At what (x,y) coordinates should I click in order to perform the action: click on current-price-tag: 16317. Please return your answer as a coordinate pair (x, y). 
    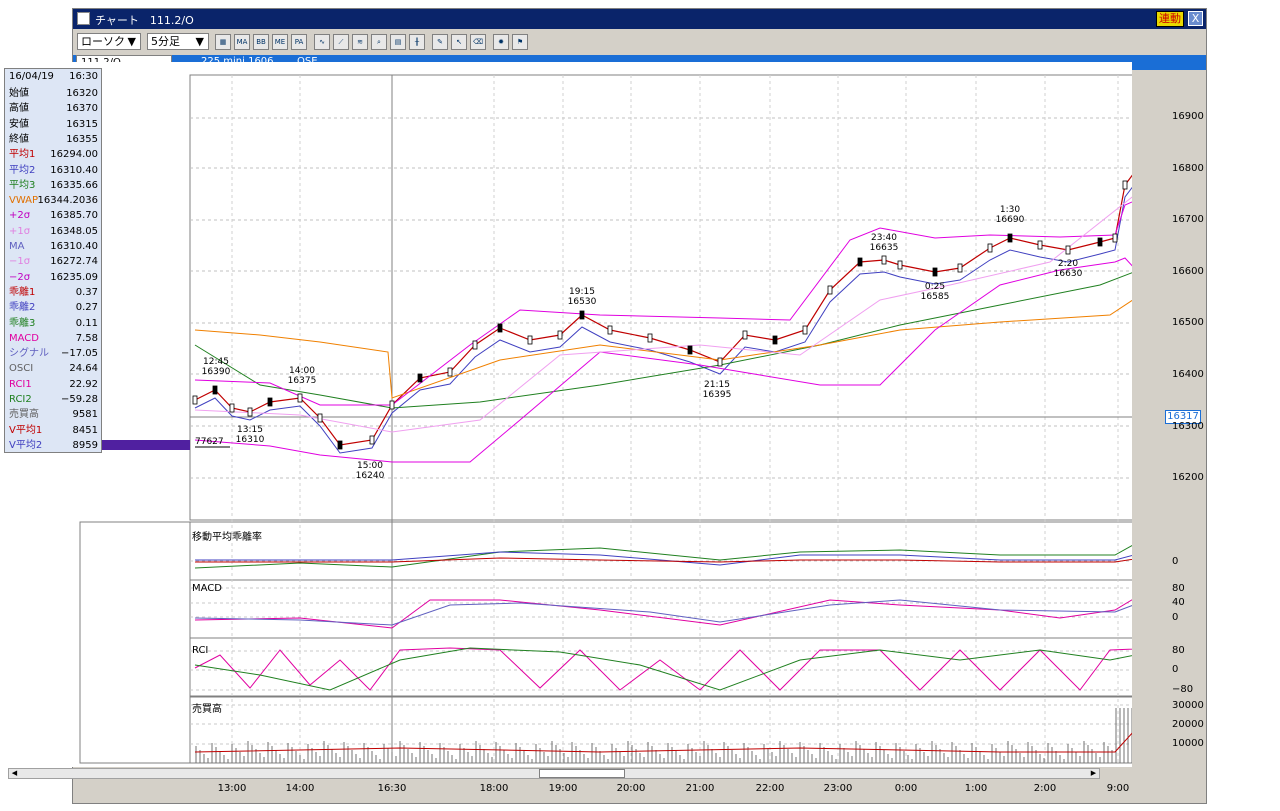
    Looking at the image, I should click on (1183, 417).